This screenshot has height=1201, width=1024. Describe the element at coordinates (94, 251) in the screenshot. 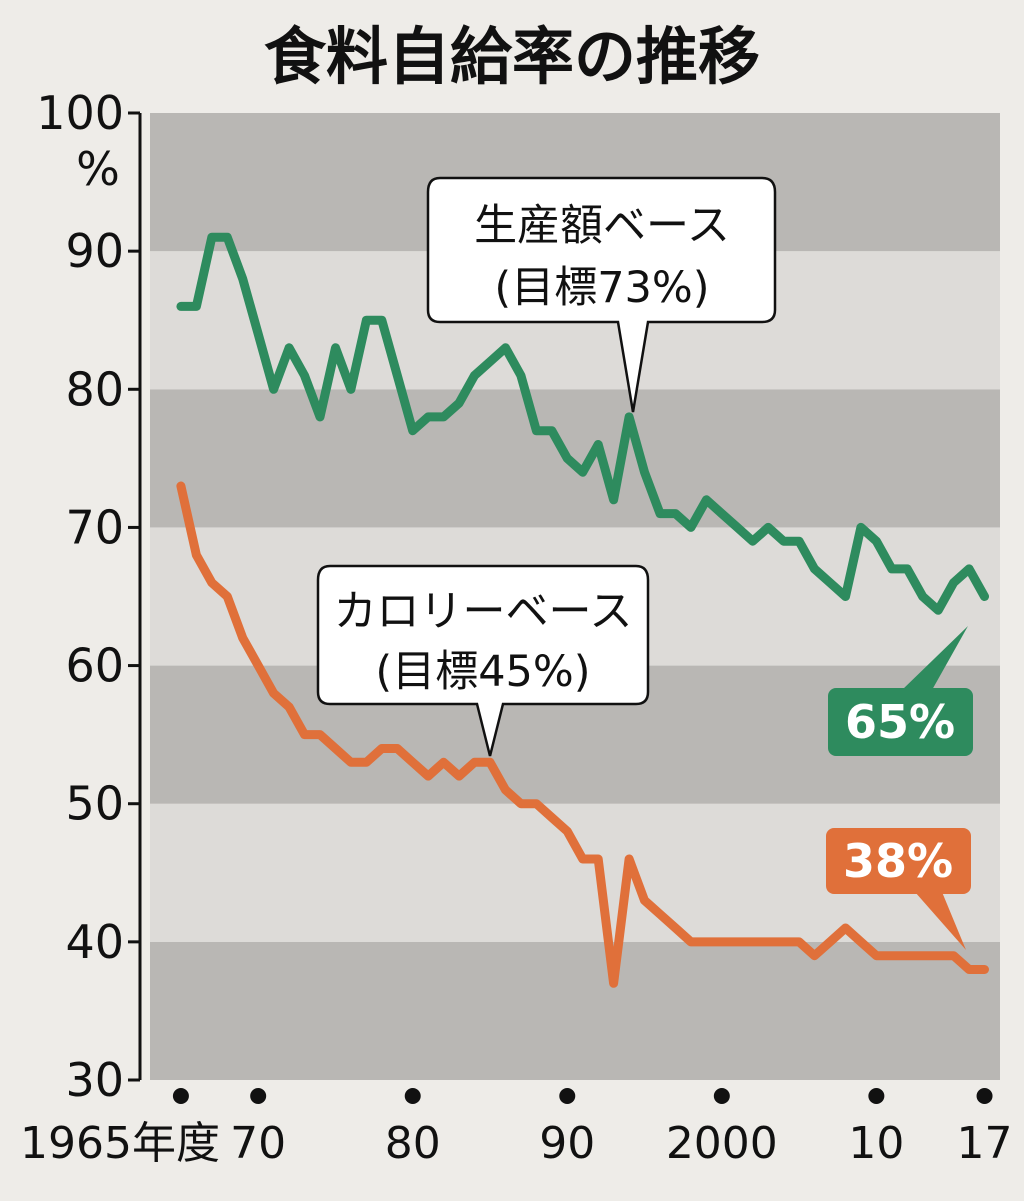

I see `y-tick-label: 90` at that location.